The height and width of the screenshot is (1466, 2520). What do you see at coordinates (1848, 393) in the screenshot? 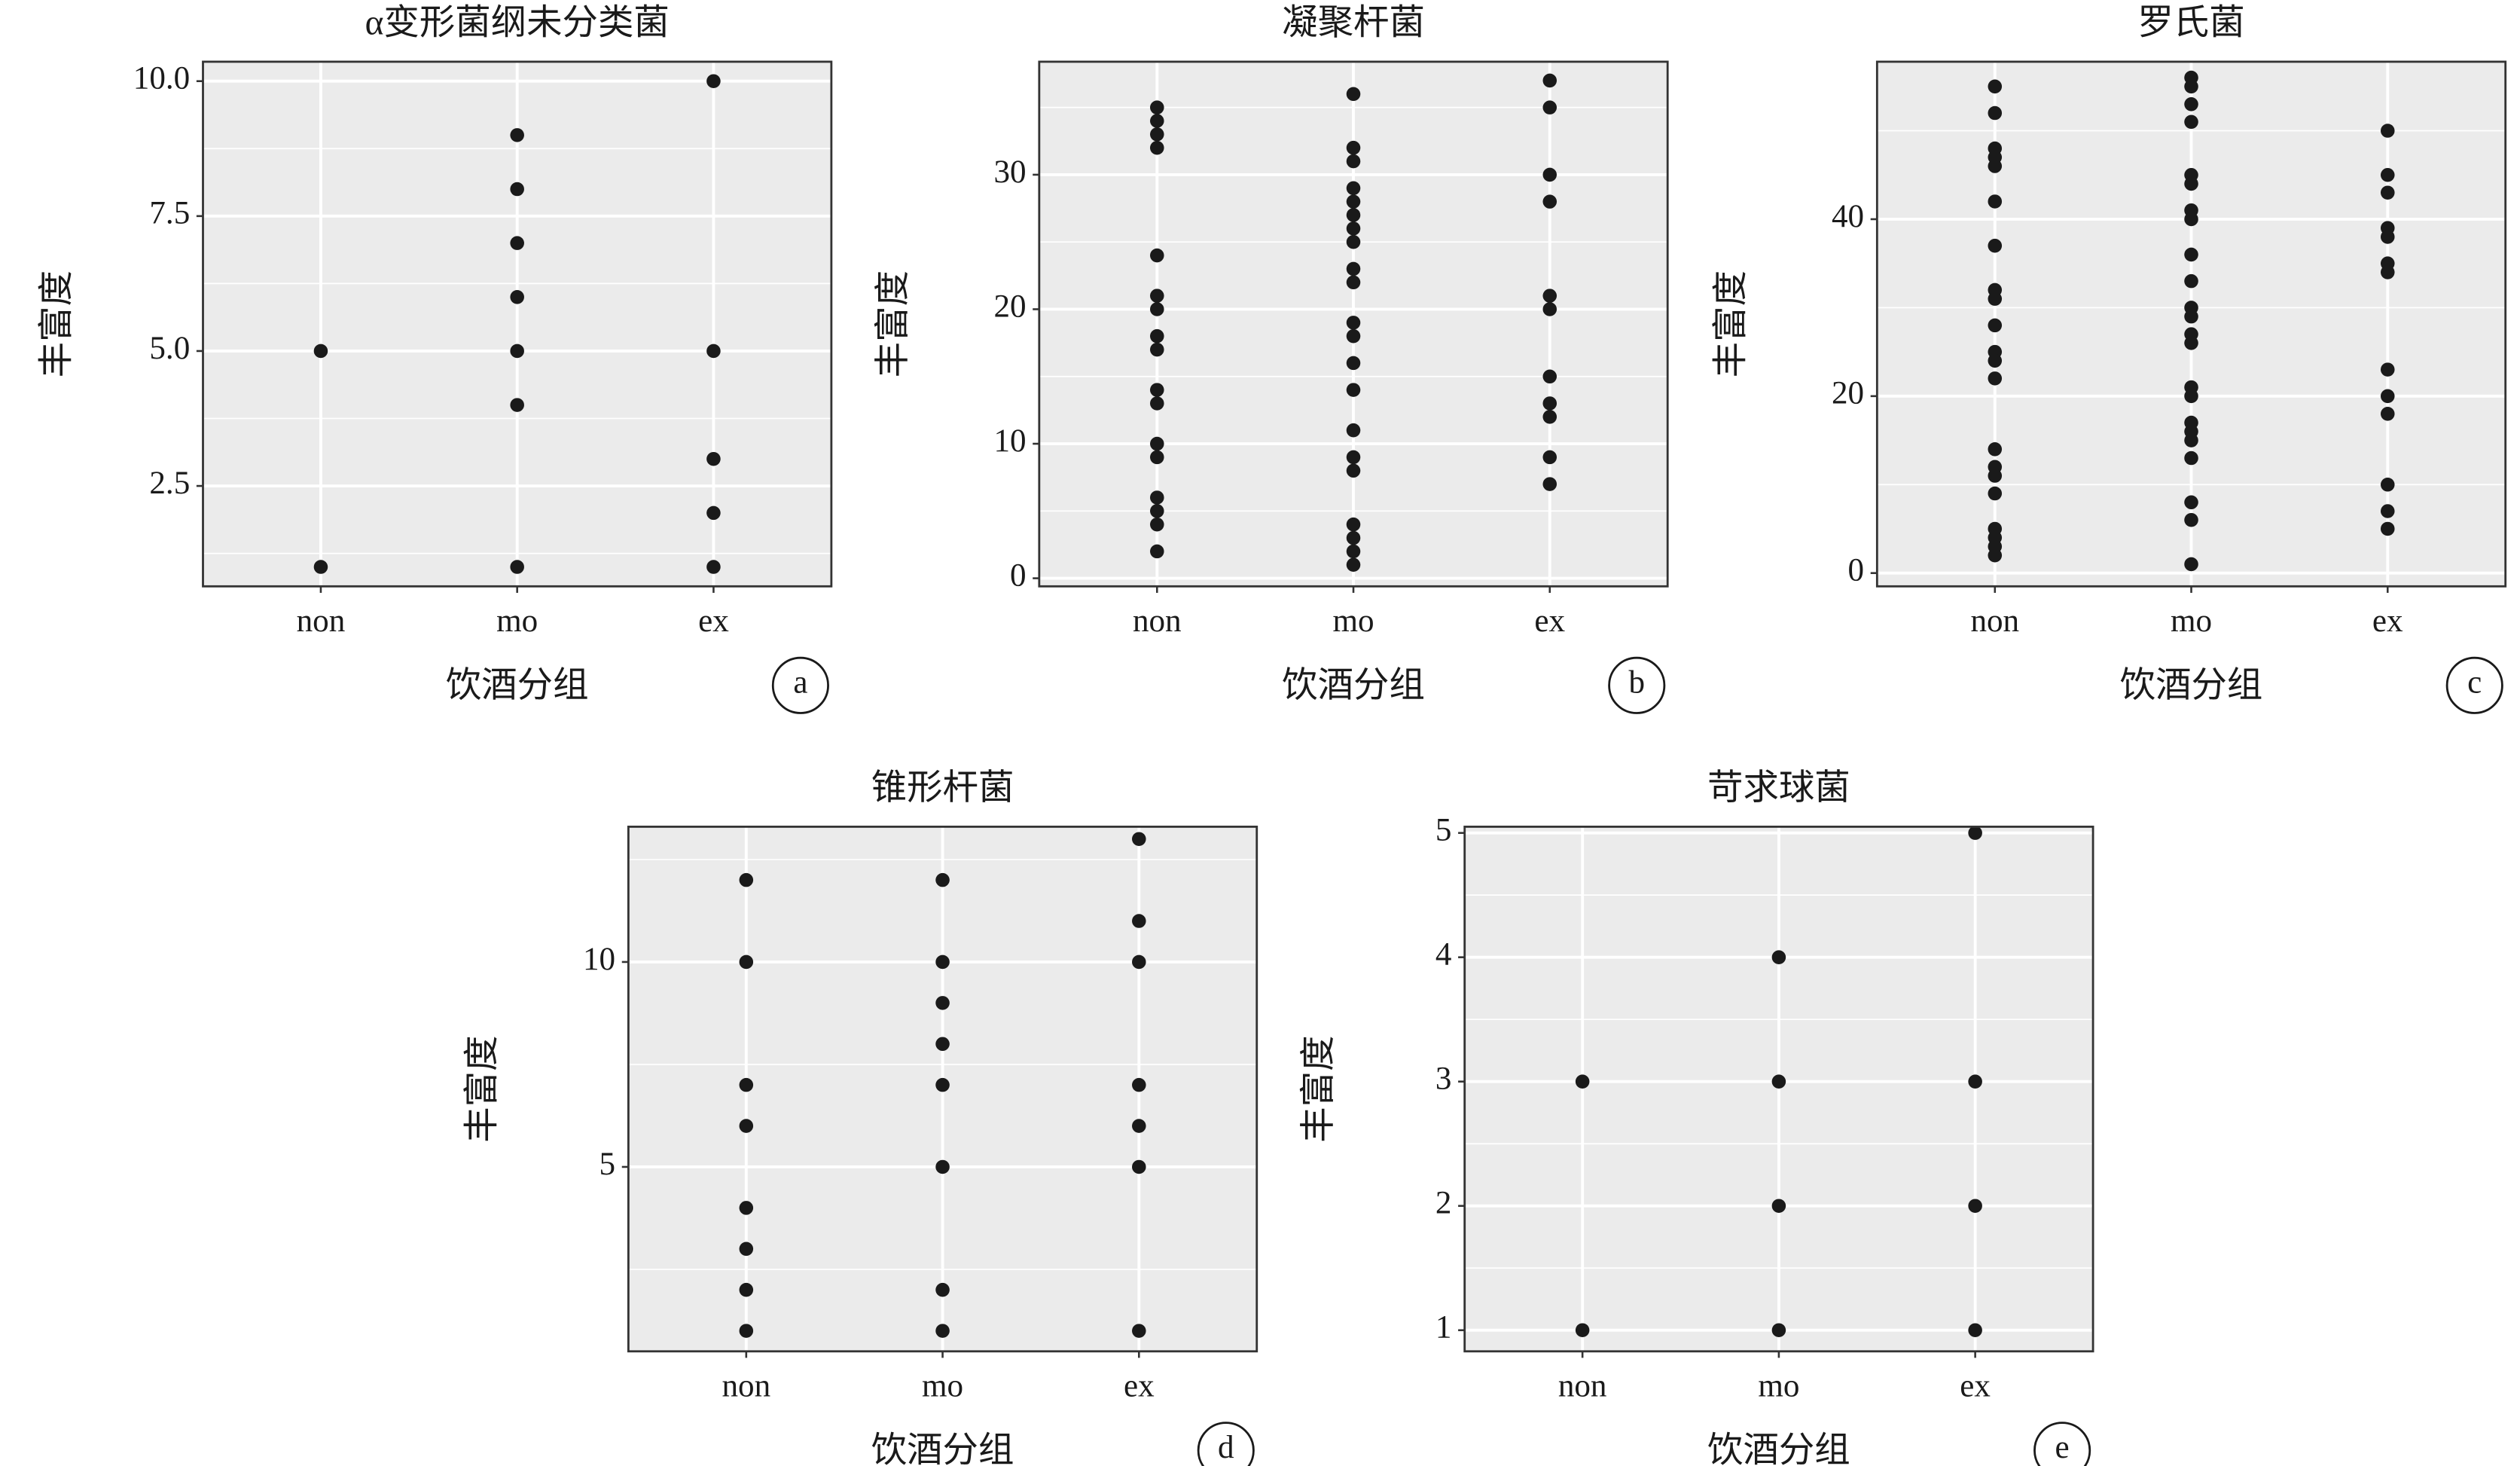
I see `y-tick-label: 20` at bounding box center [1848, 393].